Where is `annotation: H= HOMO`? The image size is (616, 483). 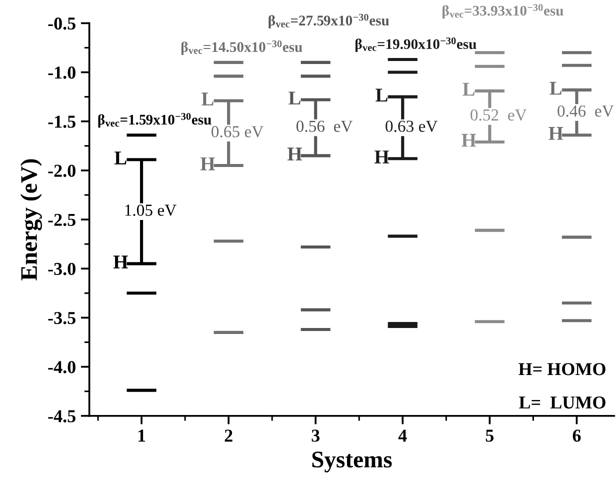 annotation: H= HOMO is located at coordinates (562, 369).